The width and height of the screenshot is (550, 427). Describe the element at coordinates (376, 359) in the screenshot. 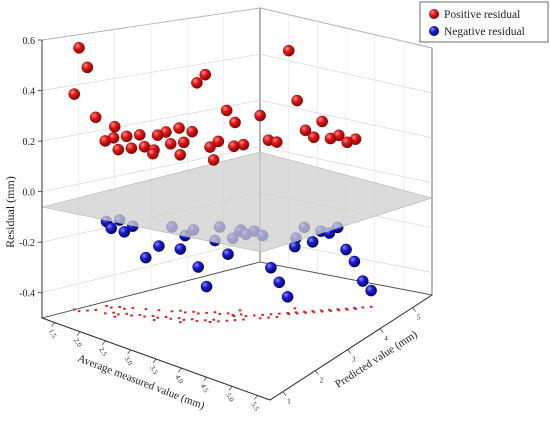

I see `y-axis-label: Predicted value (mm)` at that location.